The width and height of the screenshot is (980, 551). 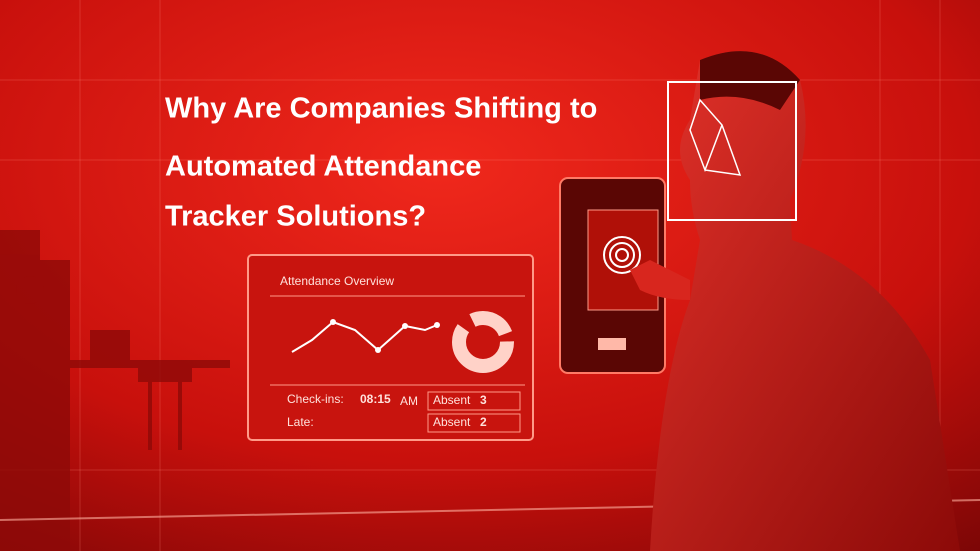 I want to click on title-line: Automated Attendance, so click(x=323, y=167).